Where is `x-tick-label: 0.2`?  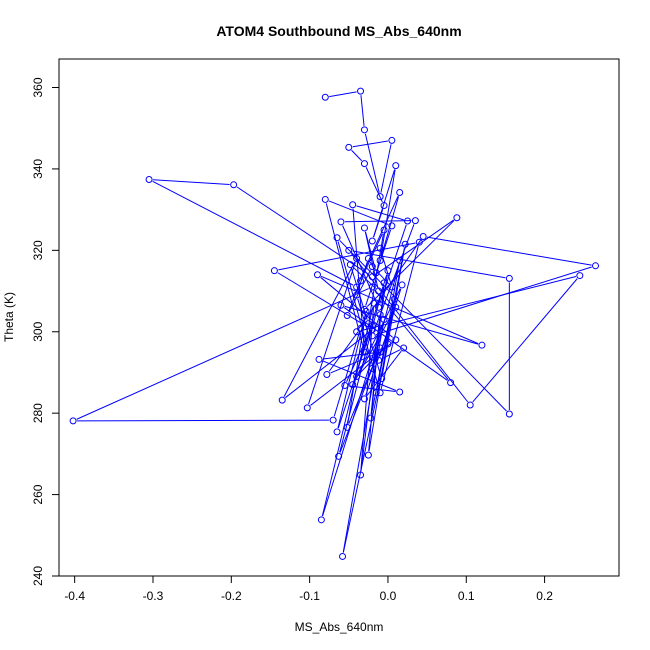
x-tick-label: 0.2 is located at coordinates (544, 596).